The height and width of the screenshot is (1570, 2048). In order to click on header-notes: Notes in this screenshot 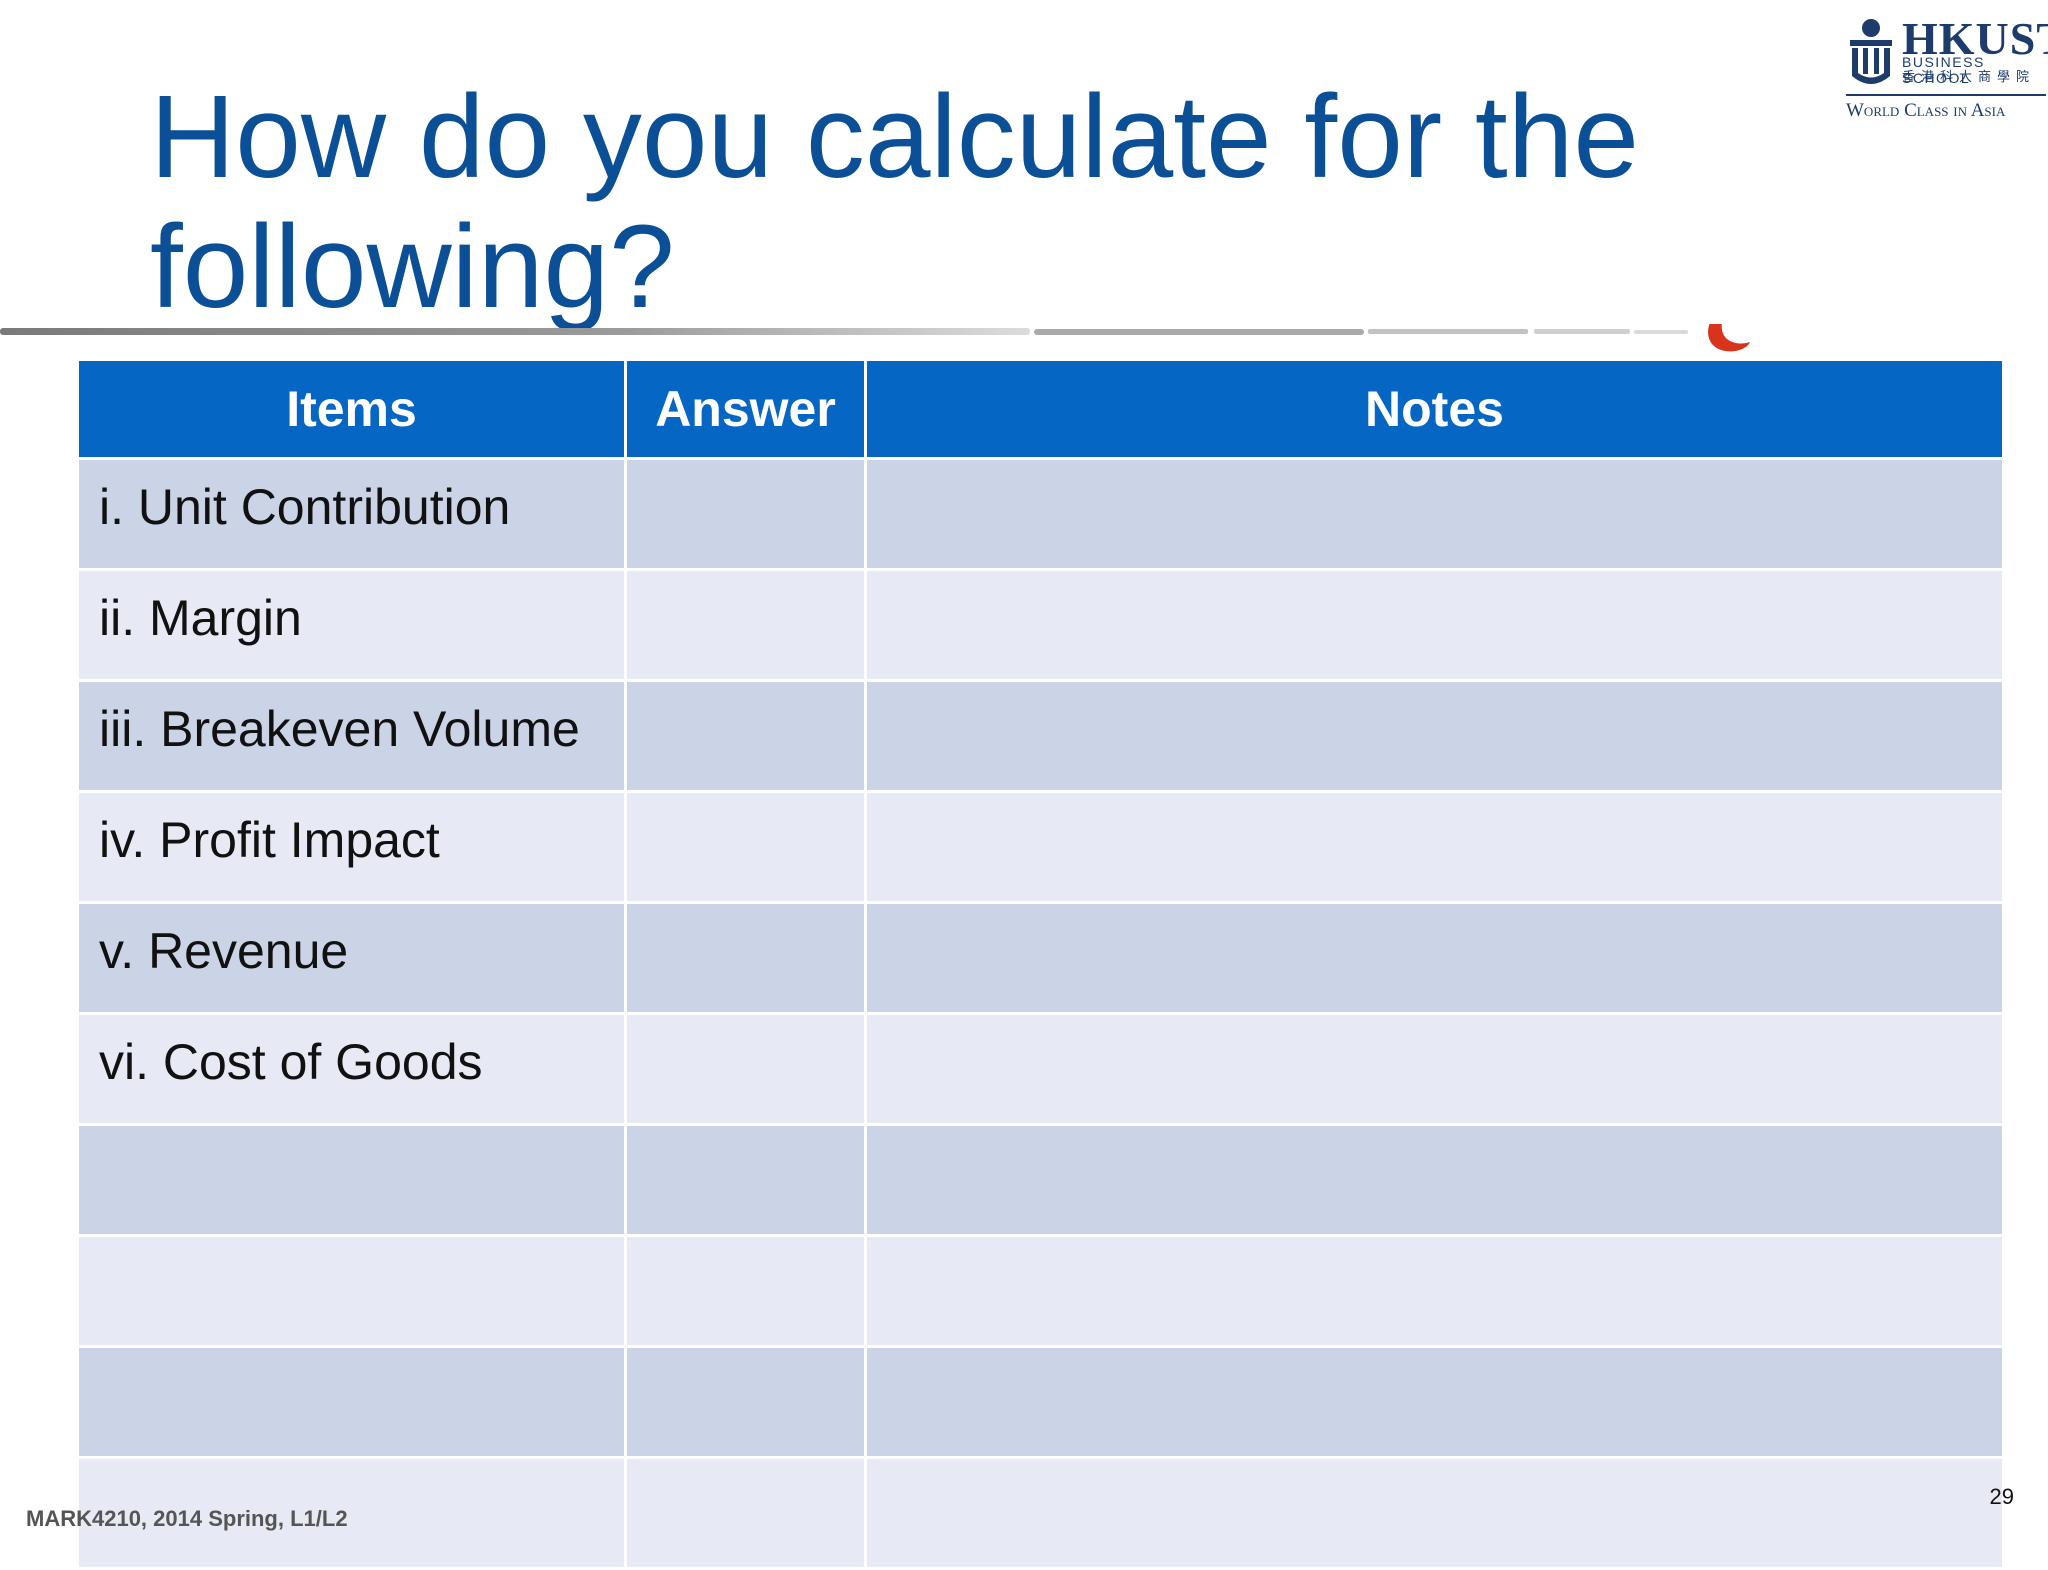, I will do `click(1434, 409)`.